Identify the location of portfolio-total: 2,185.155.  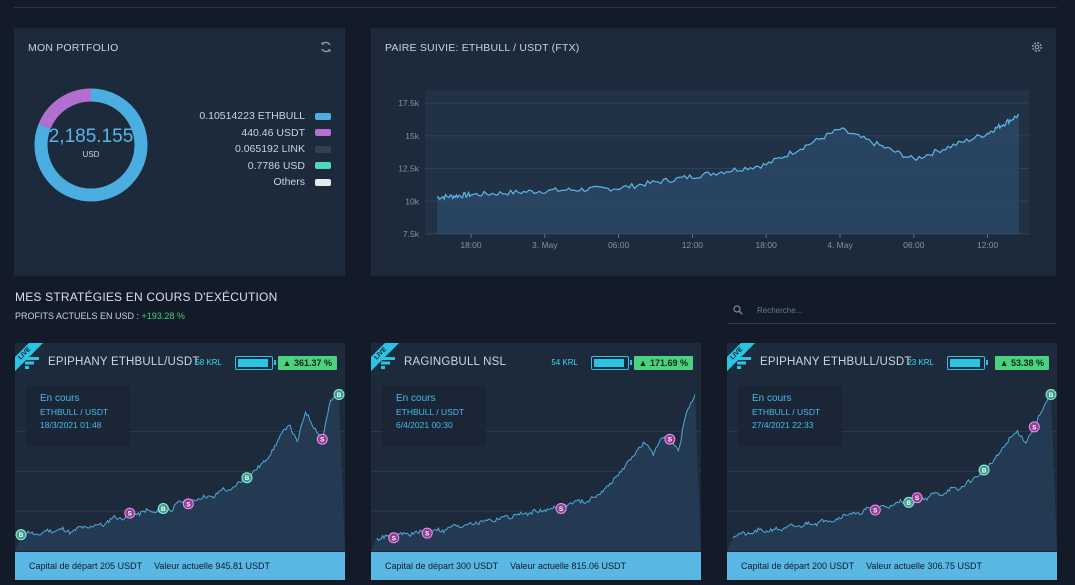
(91, 136).